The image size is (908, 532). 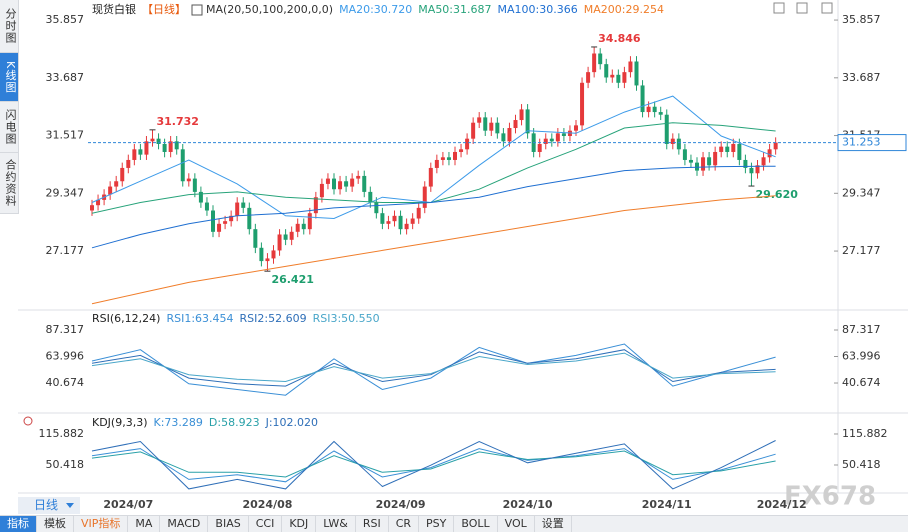 What do you see at coordinates (28, 421) in the screenshot?
I see `settings-icon` at bounding box center [28, 421].